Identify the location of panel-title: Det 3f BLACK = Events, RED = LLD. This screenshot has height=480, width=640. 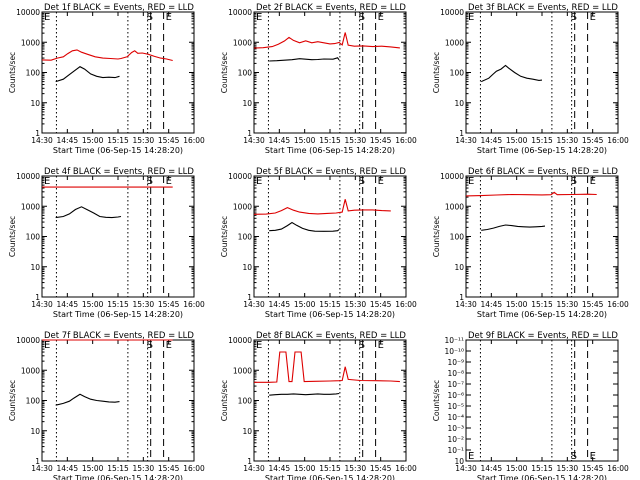
(543, 8).